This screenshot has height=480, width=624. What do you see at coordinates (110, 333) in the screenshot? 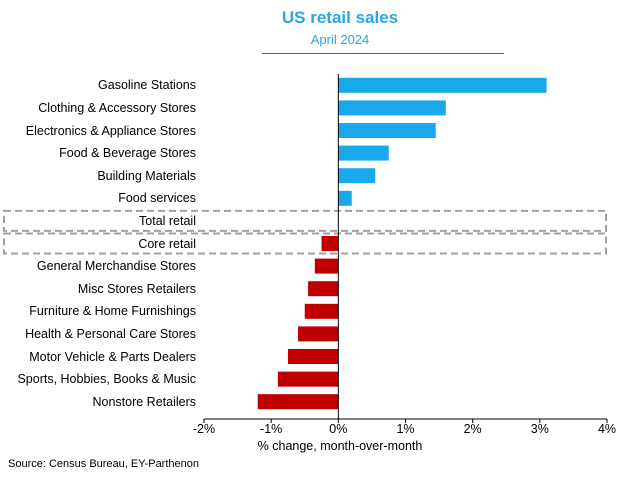
I see `category-label: Health & Personal Care Stores` at bounding box center [110, 333].